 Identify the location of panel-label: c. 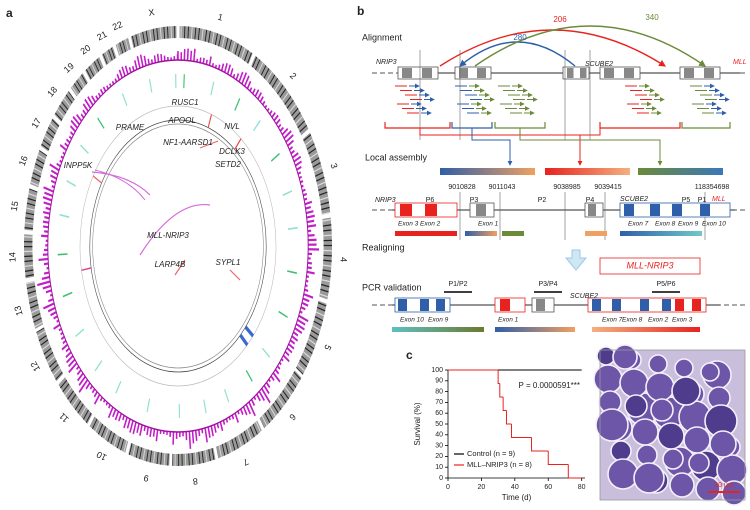
(409, 355).